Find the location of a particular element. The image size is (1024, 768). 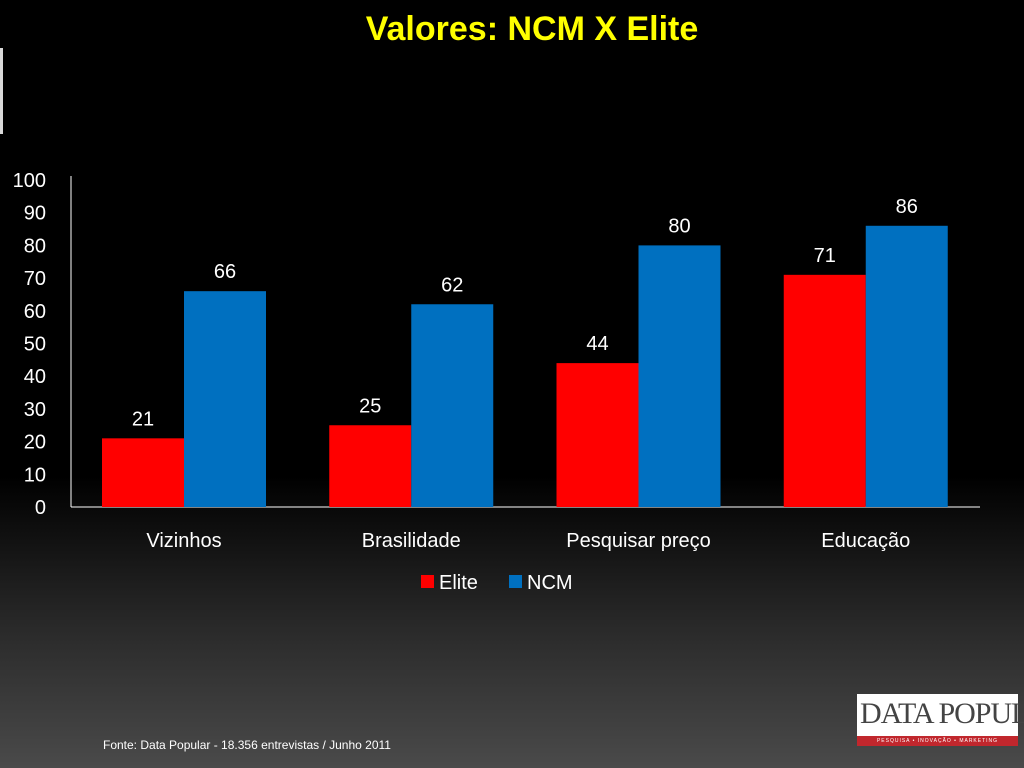

x-category-label: Brasilidade is located at coordinates (411, 541).